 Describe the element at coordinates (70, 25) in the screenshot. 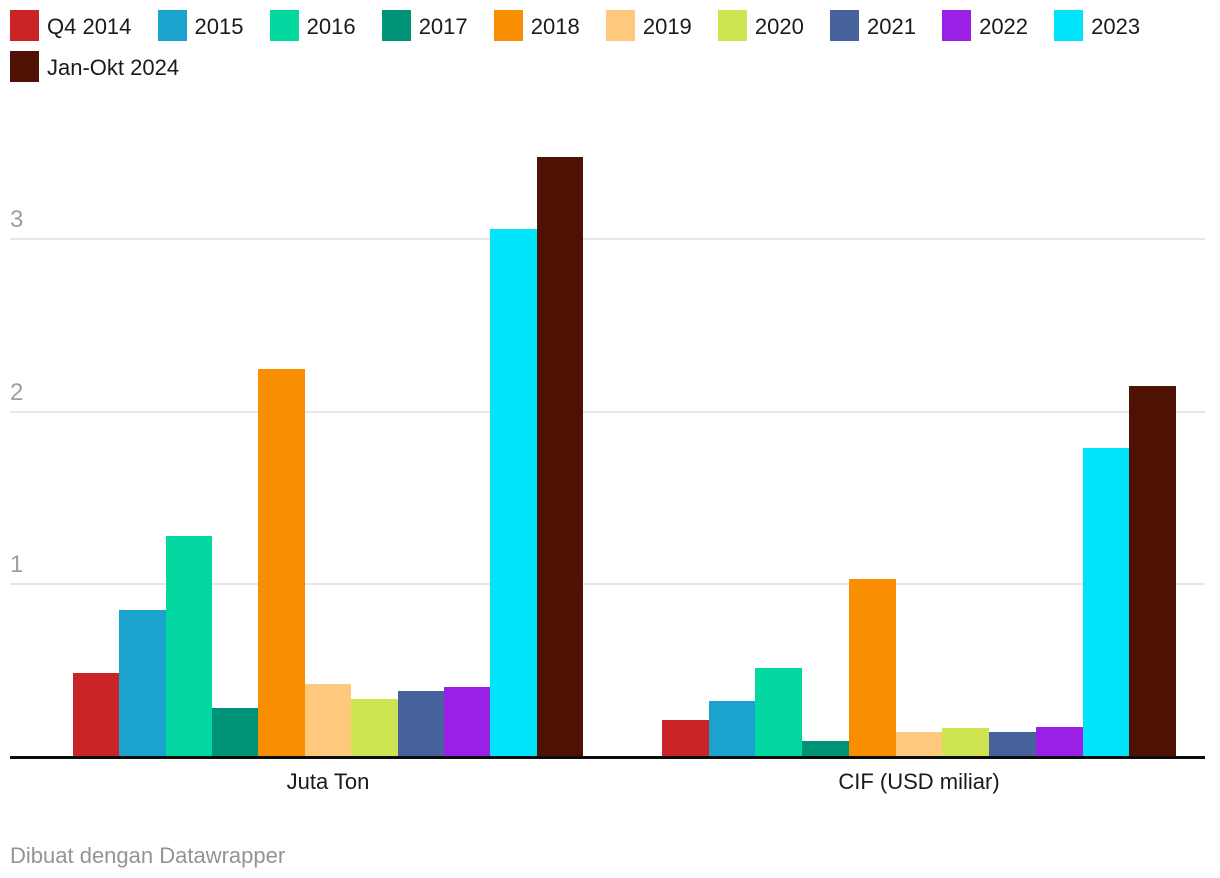

I see `legend-item: Q4 2014` at that location.